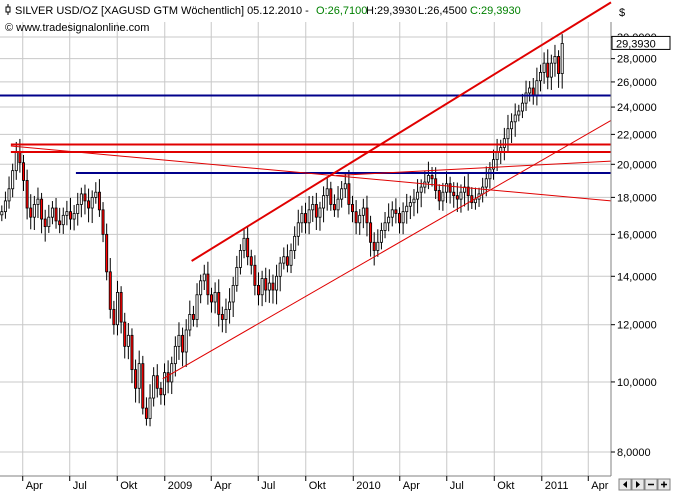 The height and width of the screenshot is (491, 674). I want to click on y-tick-label: 8,0000, so click(634, 453).